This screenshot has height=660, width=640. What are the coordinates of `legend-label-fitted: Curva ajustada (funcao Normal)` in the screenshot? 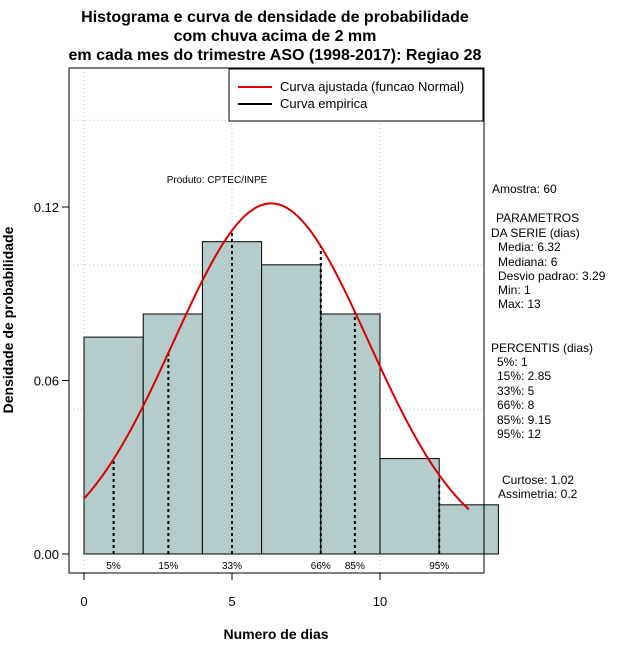 It's located at (372, 86).